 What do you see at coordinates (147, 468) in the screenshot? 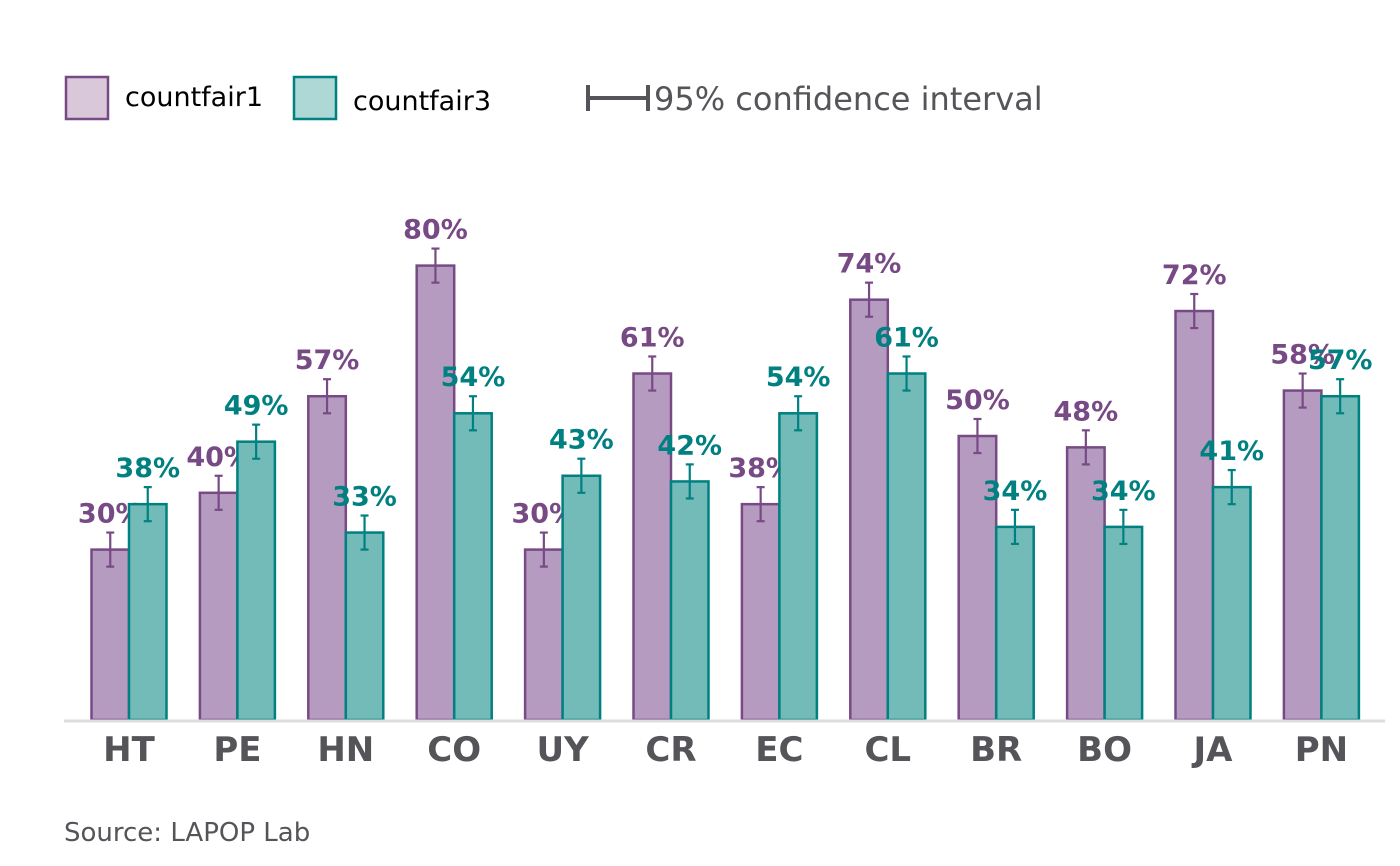
I see `data-label-series2: 38%` at bounding box center [147, 468].